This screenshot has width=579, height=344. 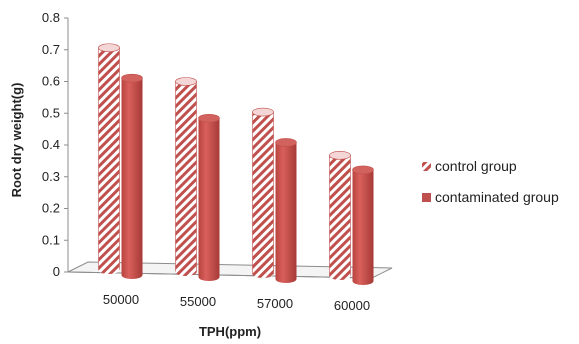 I want to click on y-tick-label: 0.4, so click(x=51, y=144).